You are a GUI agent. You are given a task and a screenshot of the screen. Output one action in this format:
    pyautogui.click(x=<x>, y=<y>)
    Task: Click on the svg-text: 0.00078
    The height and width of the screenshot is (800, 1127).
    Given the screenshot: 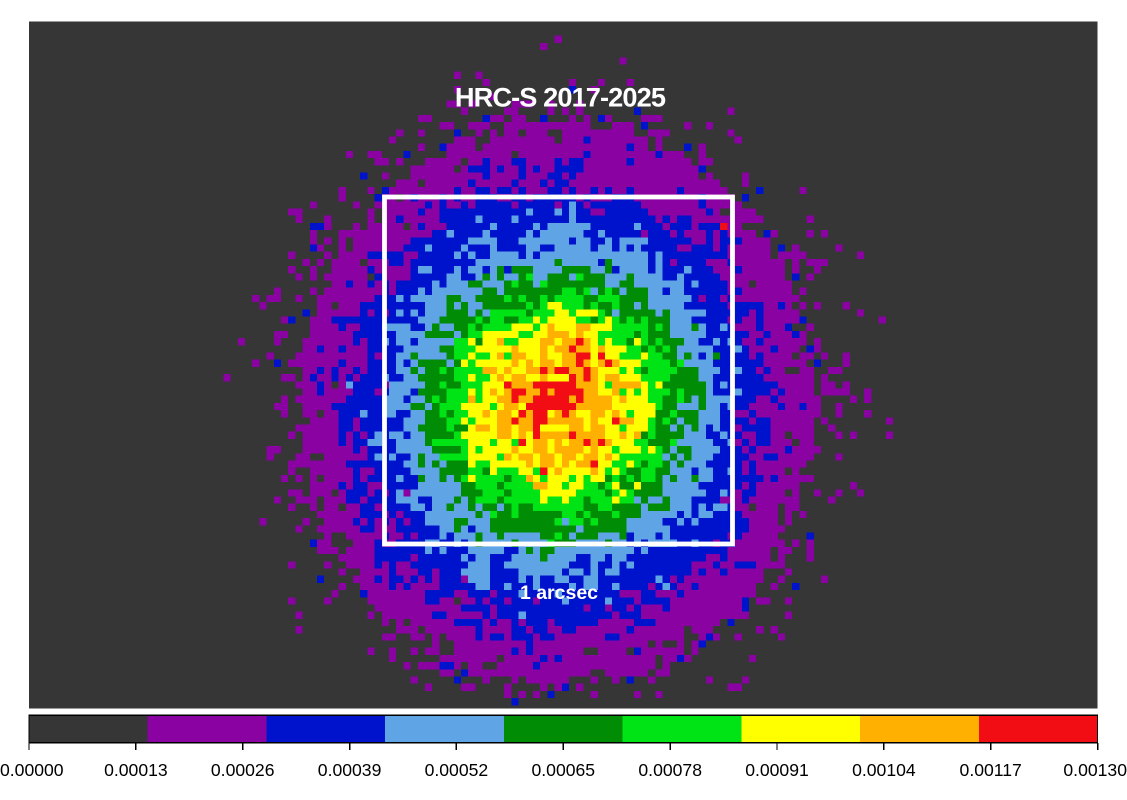 What is the action you would take?
    pyautogui.click(x=670, y=770)
    